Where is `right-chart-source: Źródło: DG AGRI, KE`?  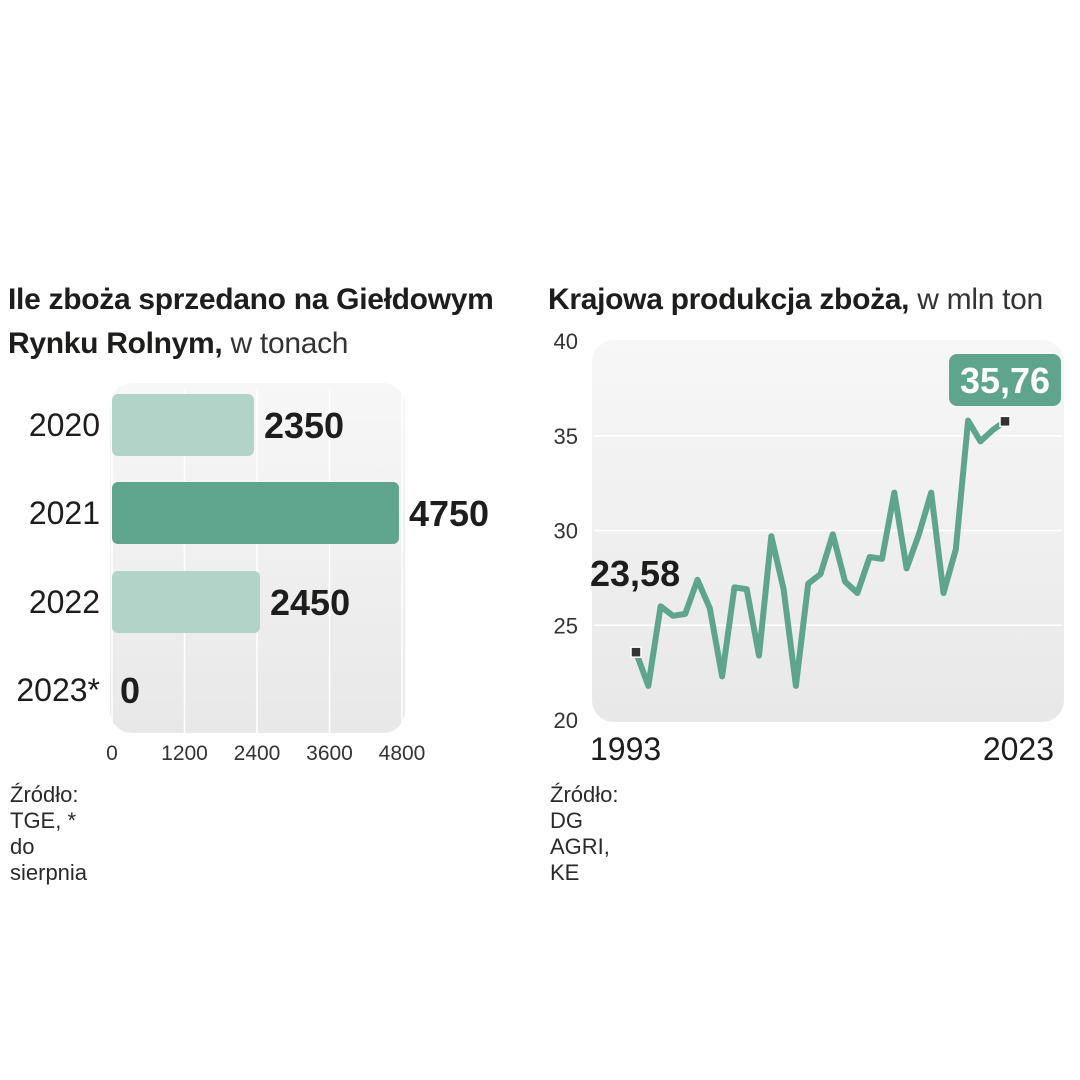 right-chart-source: Źródło: DG AGRI, KE is located at coordinates (584, 833).